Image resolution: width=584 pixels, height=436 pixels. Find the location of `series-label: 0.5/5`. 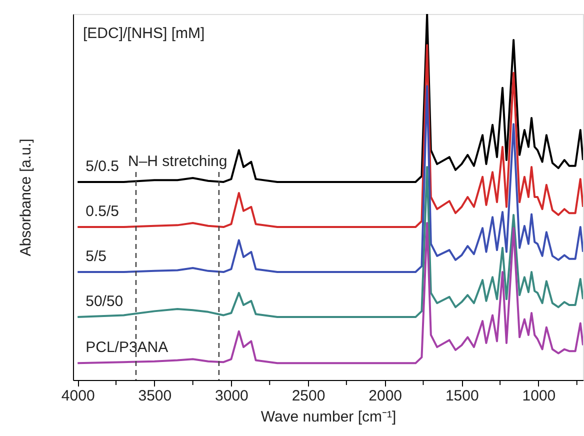

series-label: 0.5/5 is located at coordinates (102, 211).